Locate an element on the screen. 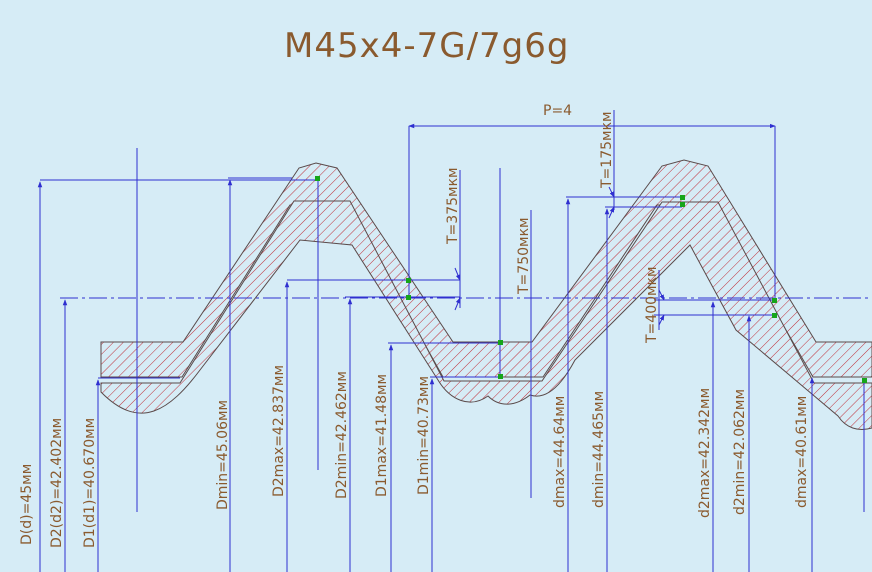 This screenshot has height=572, width=872. dimension-label: D2min=42.462мм is located at coordinates (342, 435).